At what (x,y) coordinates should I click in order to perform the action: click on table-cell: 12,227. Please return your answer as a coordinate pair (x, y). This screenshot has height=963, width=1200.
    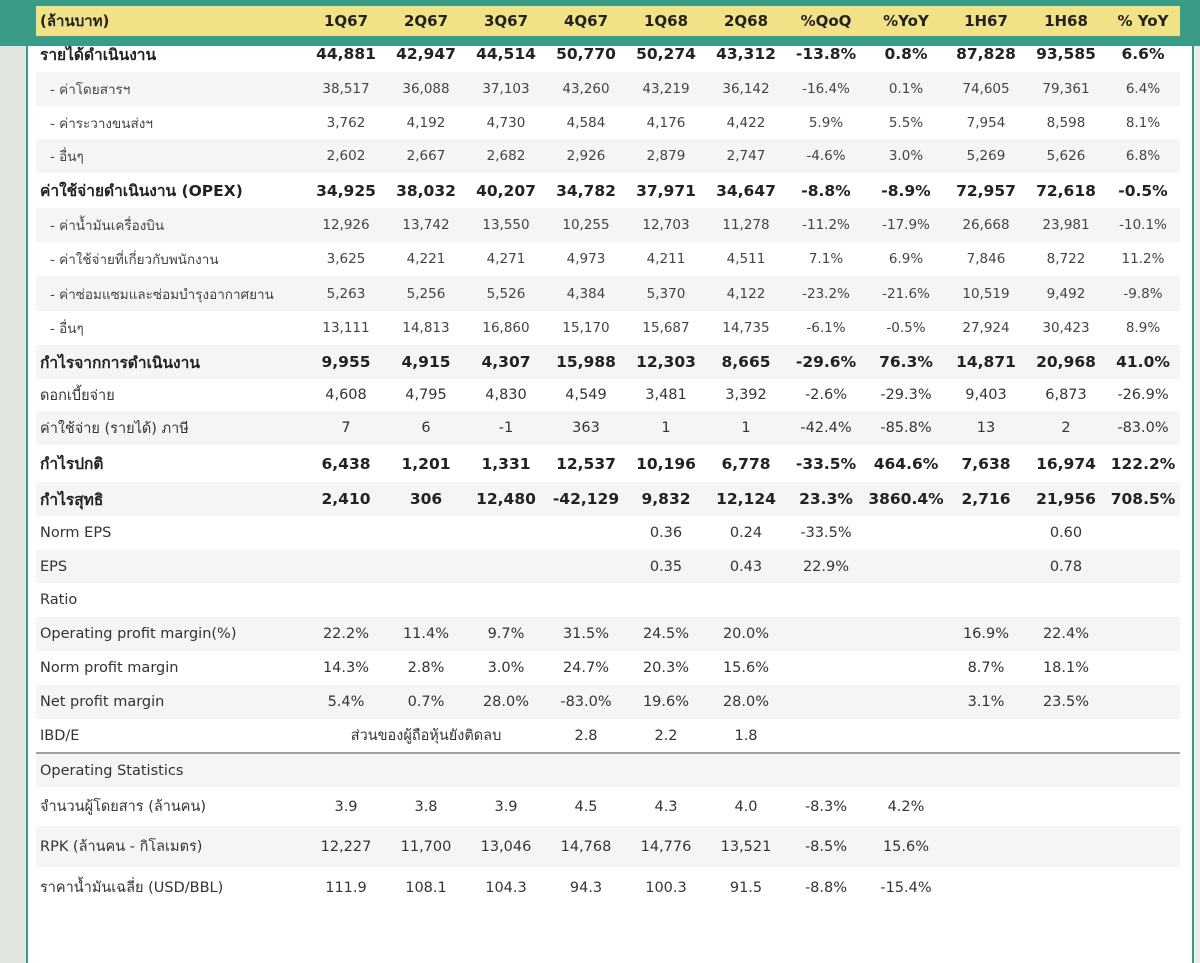
    Looking at the image, I should click on (346, 846).